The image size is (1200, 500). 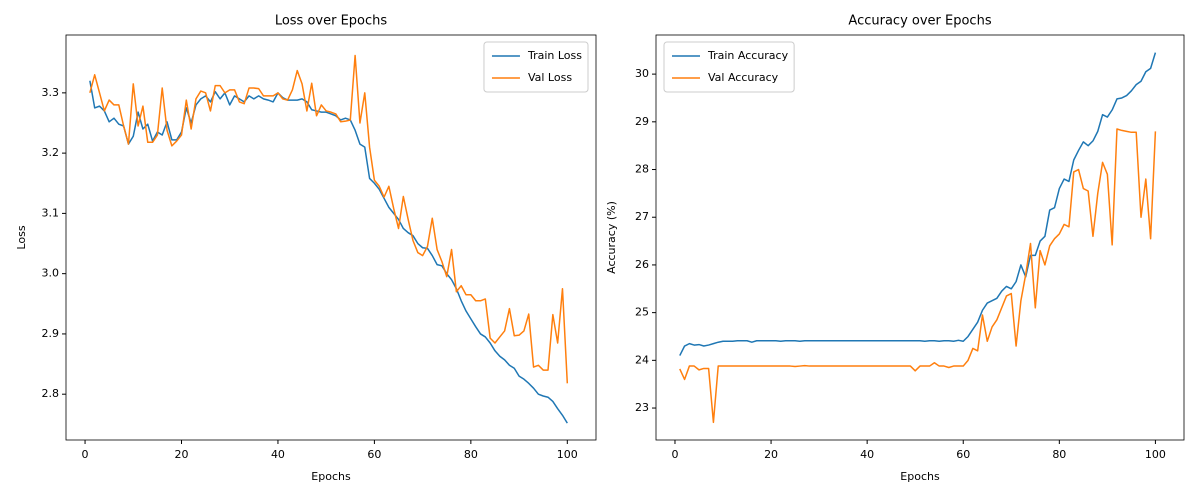 What do you see at coordinates (642, 407) in the screenshot?
I see `y-tick-label: 23` at bounding box center [642, 407].